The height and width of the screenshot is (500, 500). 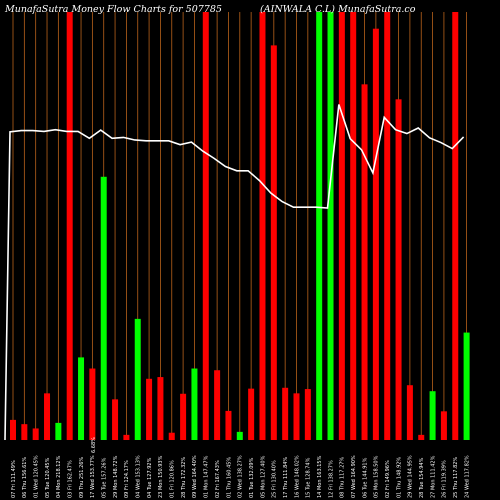 I want to click on x-tick-label: 28 Thu 172.32%, so click(x=184, y=477).